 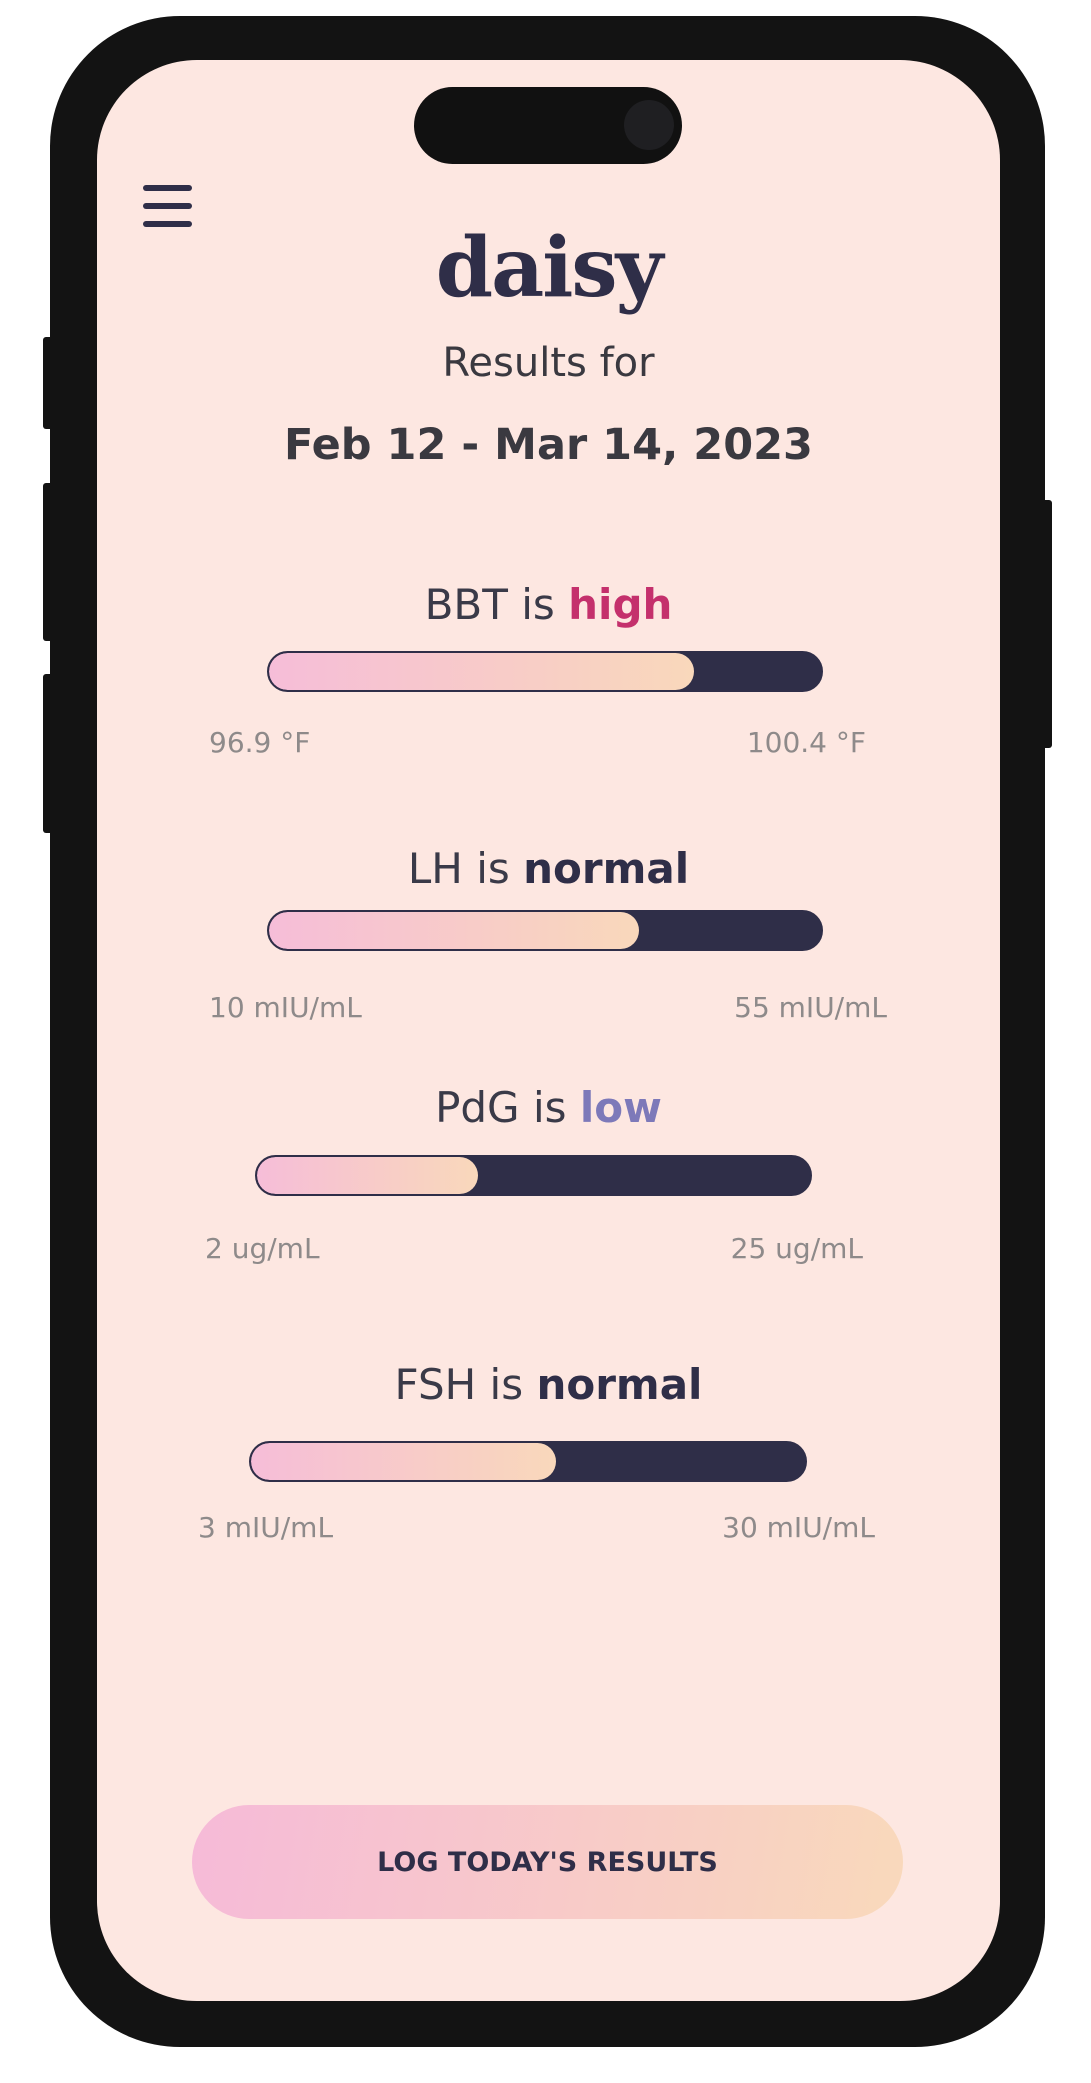 What do you see at coordinates (260, 742) in the screenshot?
I see `range-min: 96.9 °F` at bounding box center [260, 742].